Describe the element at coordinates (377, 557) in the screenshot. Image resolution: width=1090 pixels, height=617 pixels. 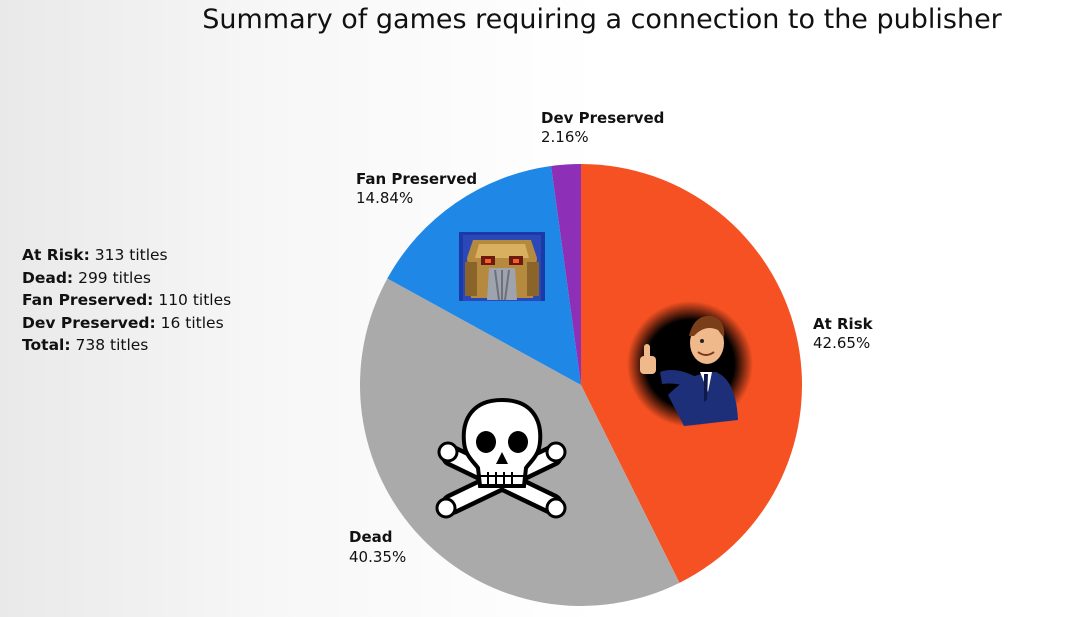
I see `slice-pct-dead: 40.35%` at that location.